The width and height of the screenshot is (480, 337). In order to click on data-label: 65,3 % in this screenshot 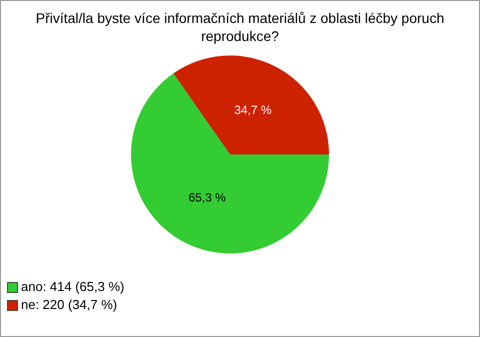, I will do `click(207, 197)`.